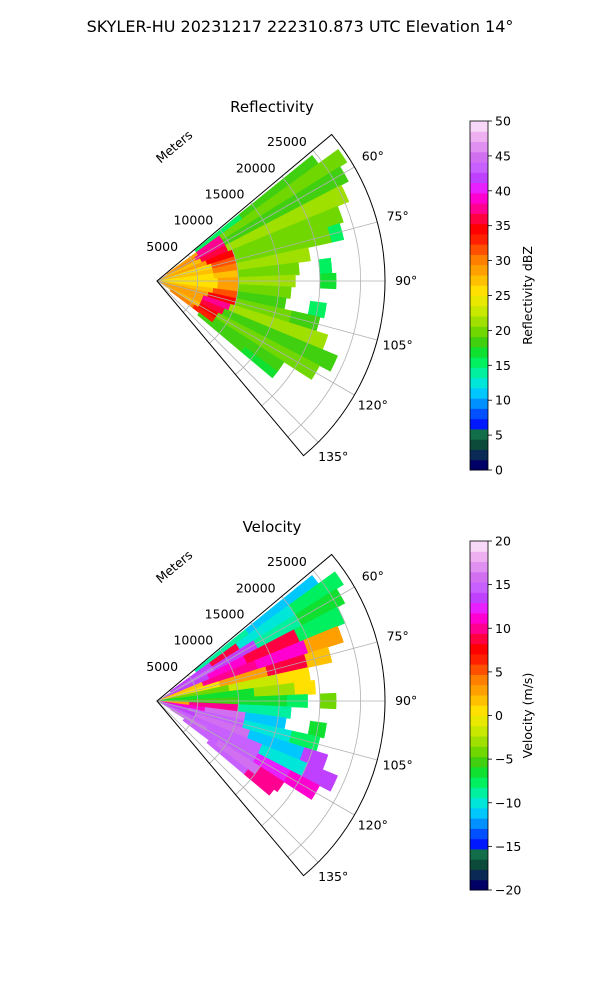  What do you see at coordinates (373, 575) in the screenshot?
I see `azimuth-tick-label: 60°` at bounding box center [373, 575].